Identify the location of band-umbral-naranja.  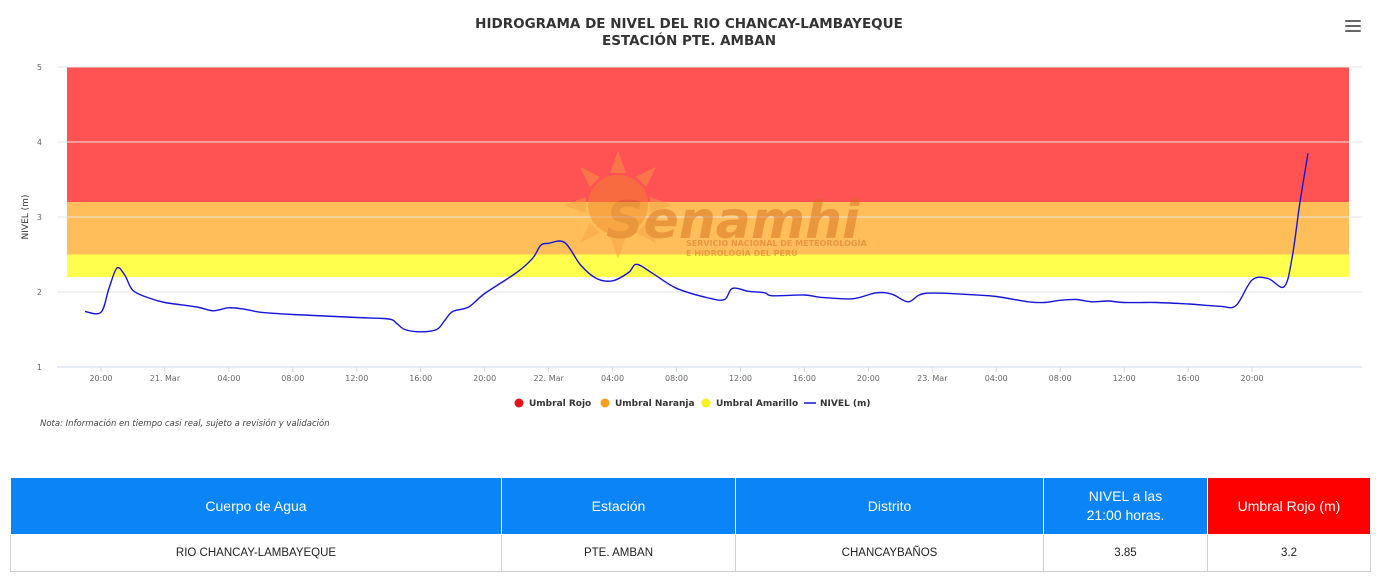
(708, 228).